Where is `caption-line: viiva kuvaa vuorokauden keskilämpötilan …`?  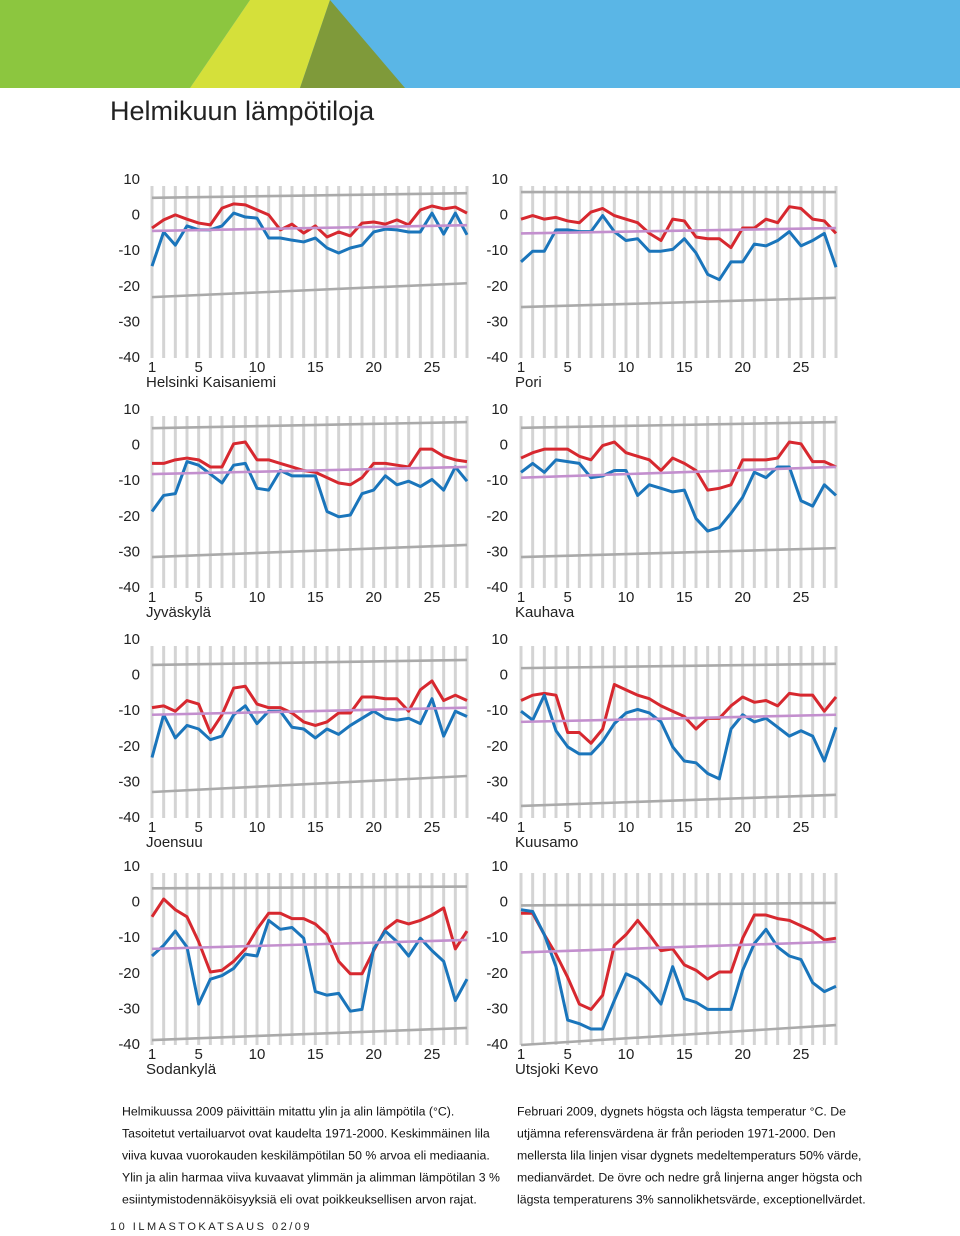 caption-line: viiva kuvaa vuorokauden keskilämpötilan … is located at coordinates (306, 1155).